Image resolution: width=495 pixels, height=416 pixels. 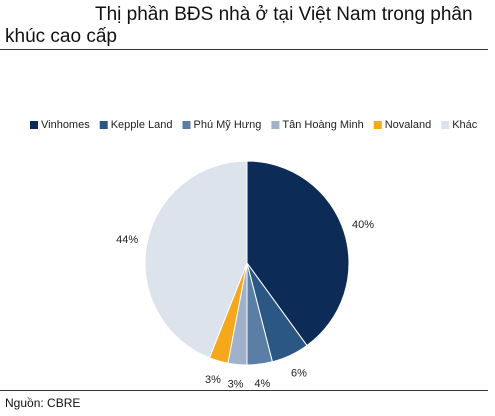 What do you see at coordinates (299, 373) in the screenshot?
I see `data-label: 6%` at bounding box center [299, 373].